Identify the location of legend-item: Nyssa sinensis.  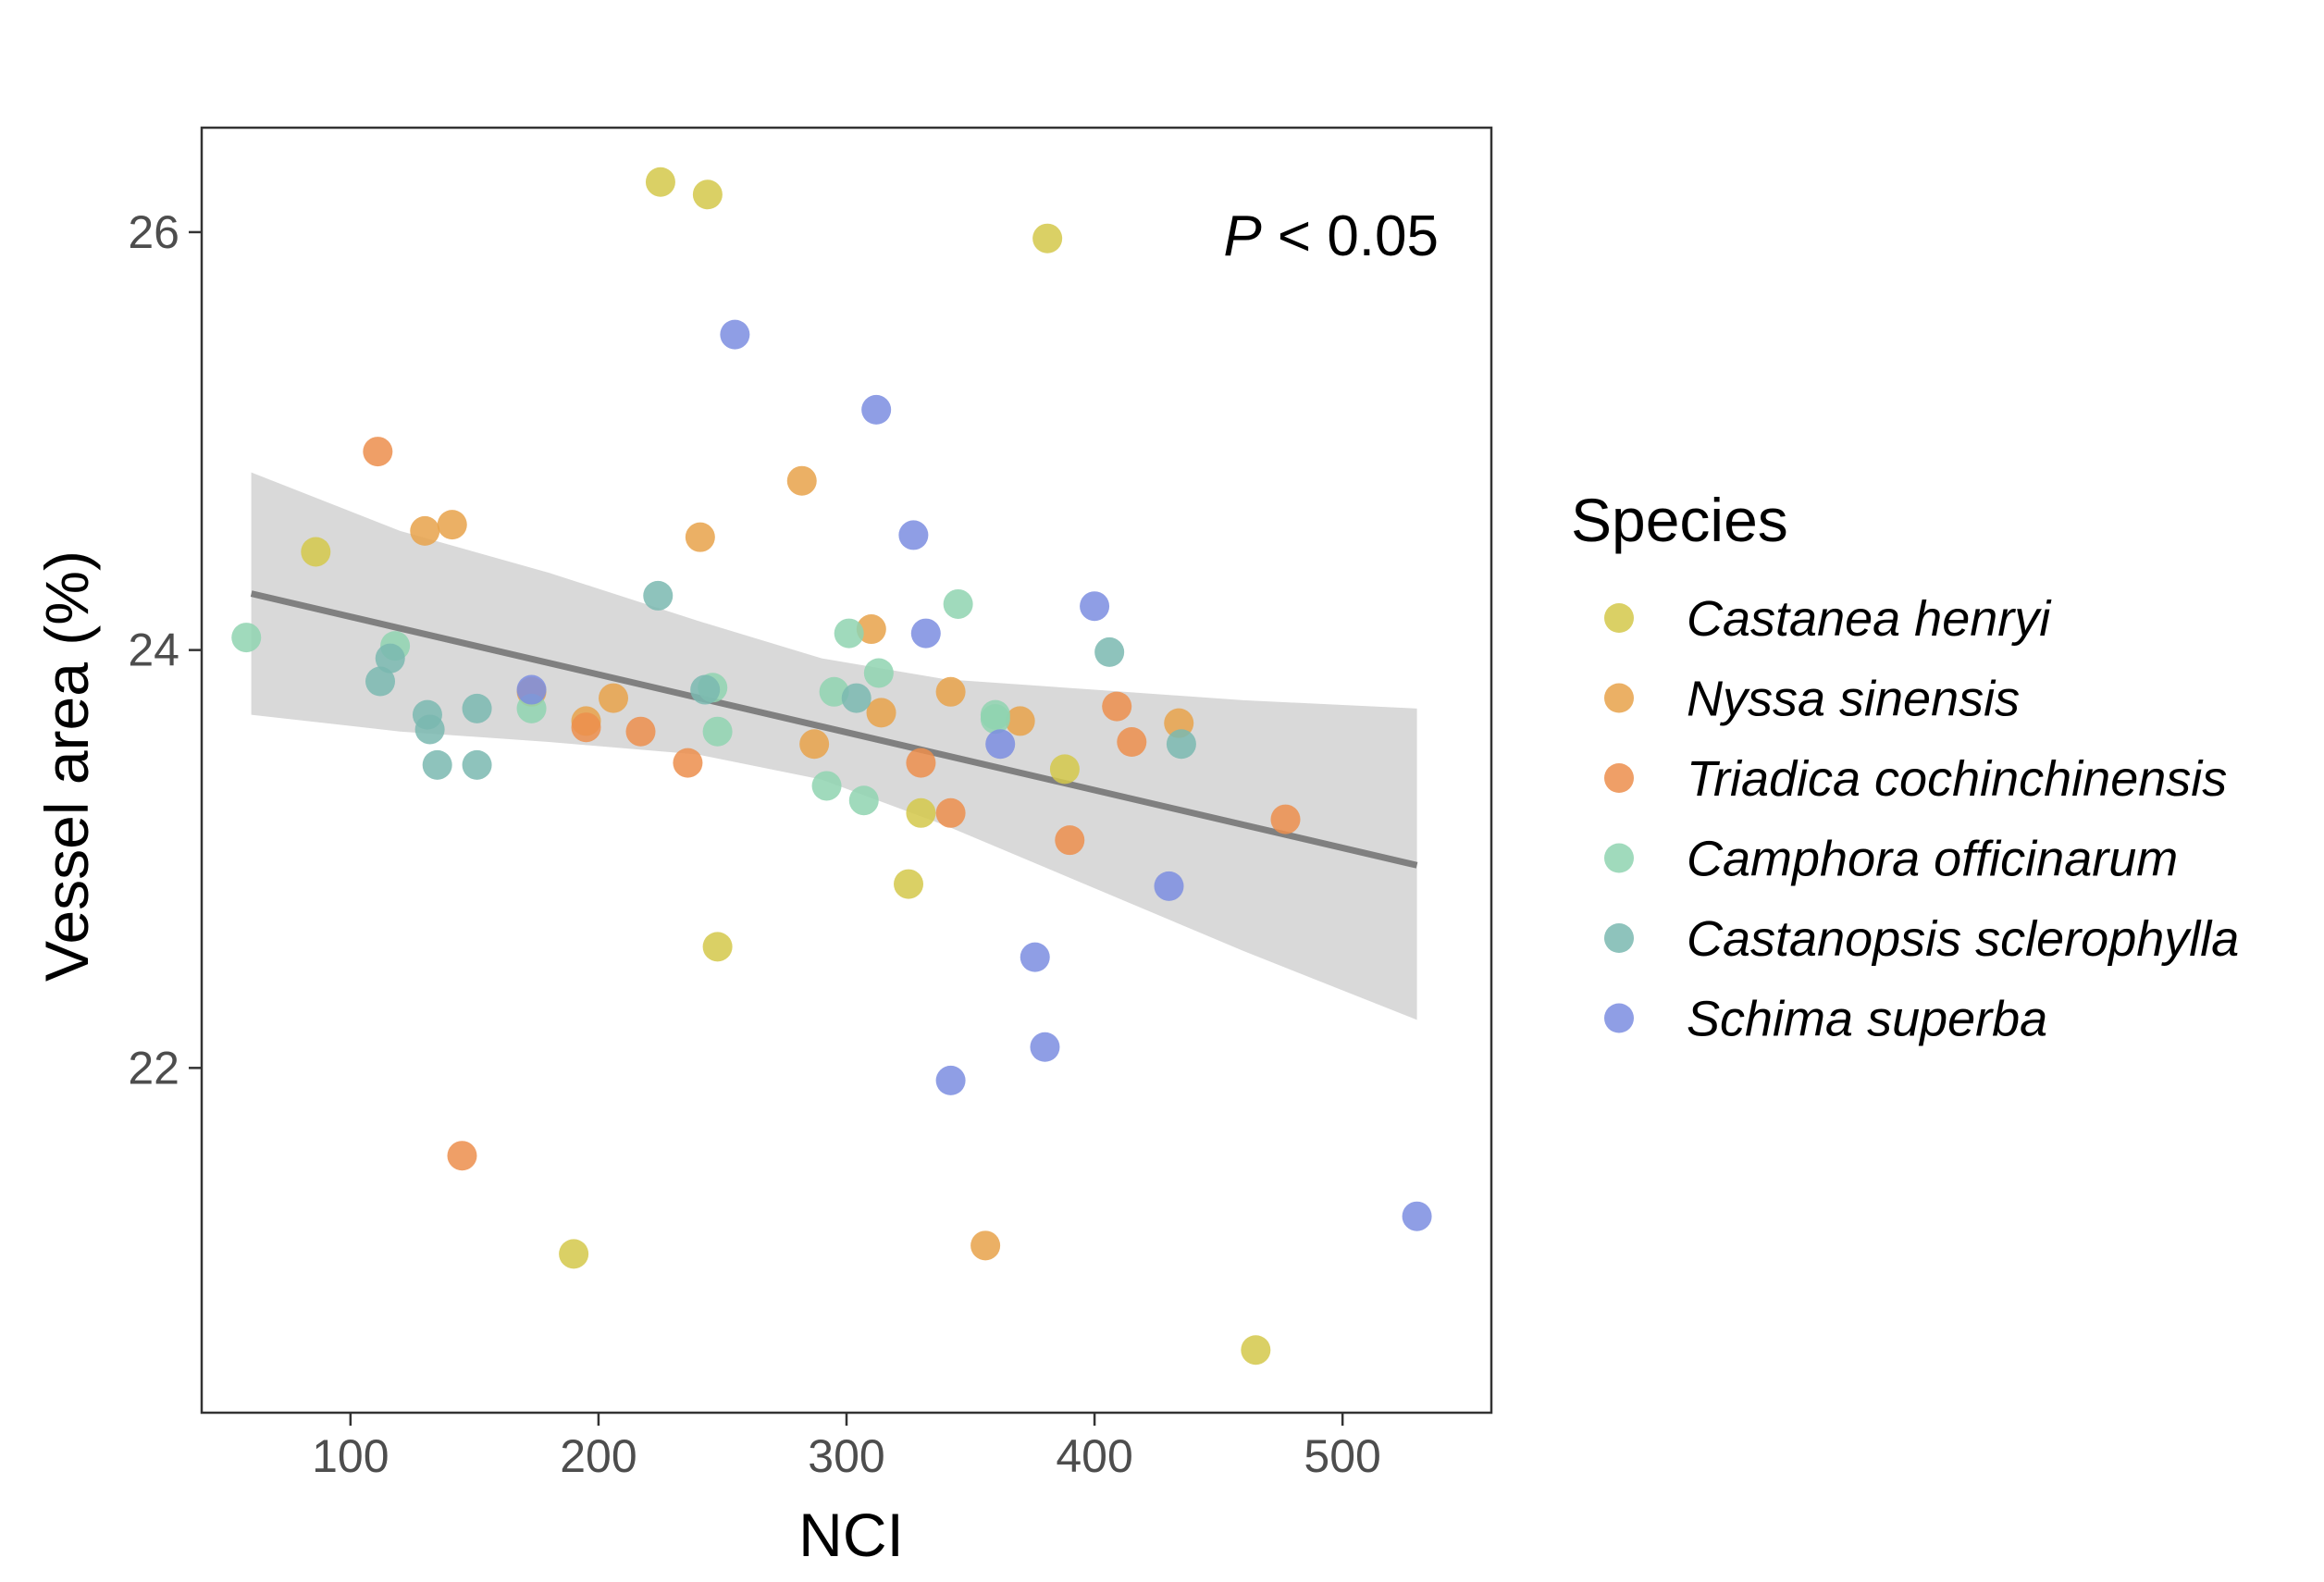
(1812, 700).